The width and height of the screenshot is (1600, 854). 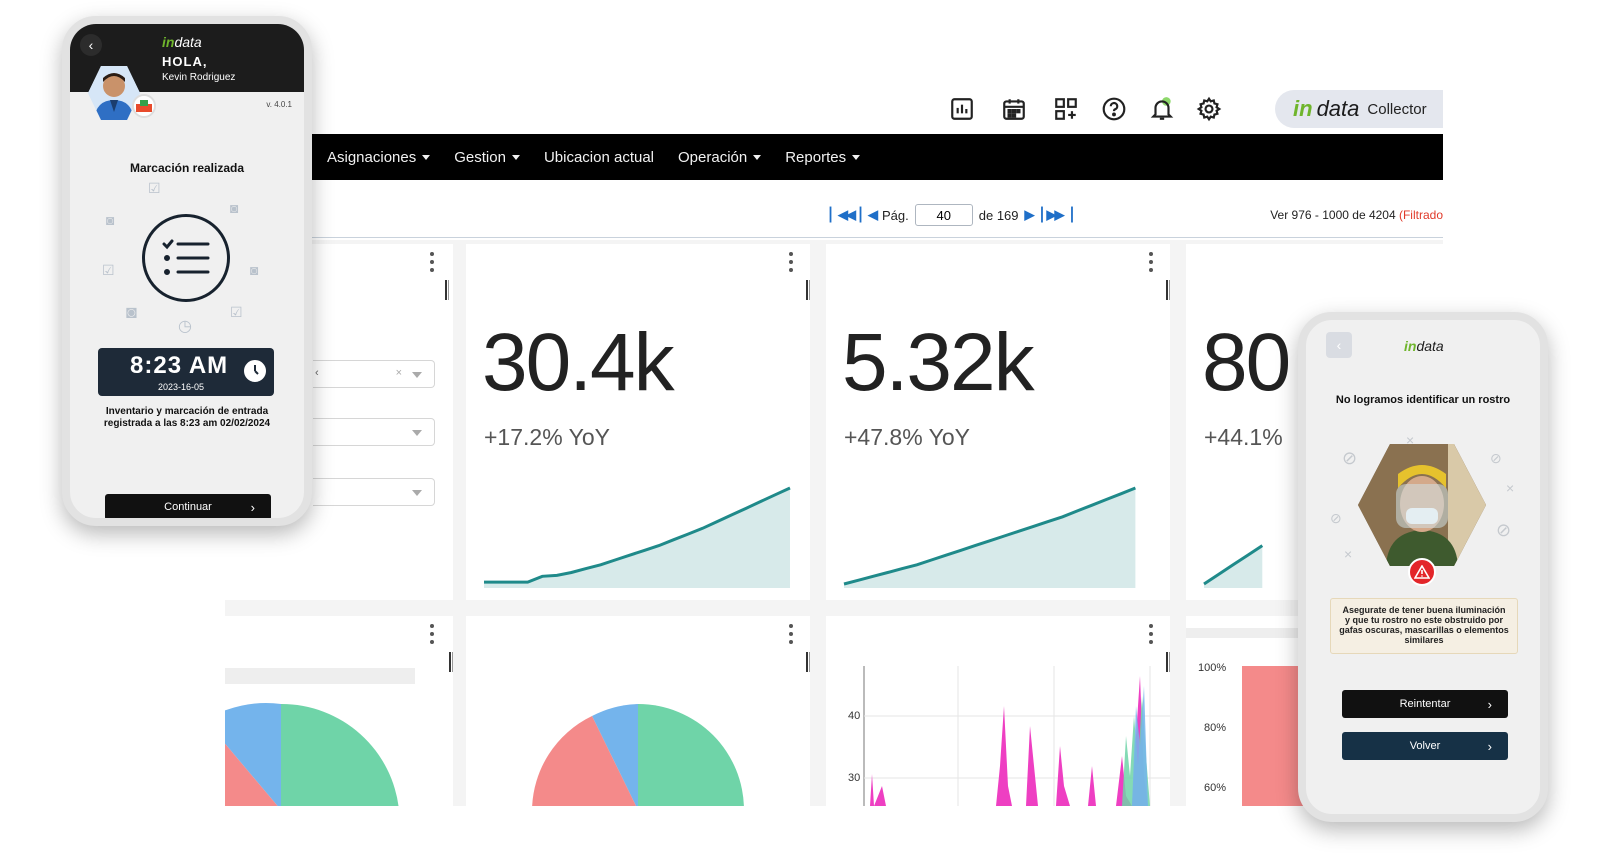 I want to click on page-number-input, so click(x=943, y=215).